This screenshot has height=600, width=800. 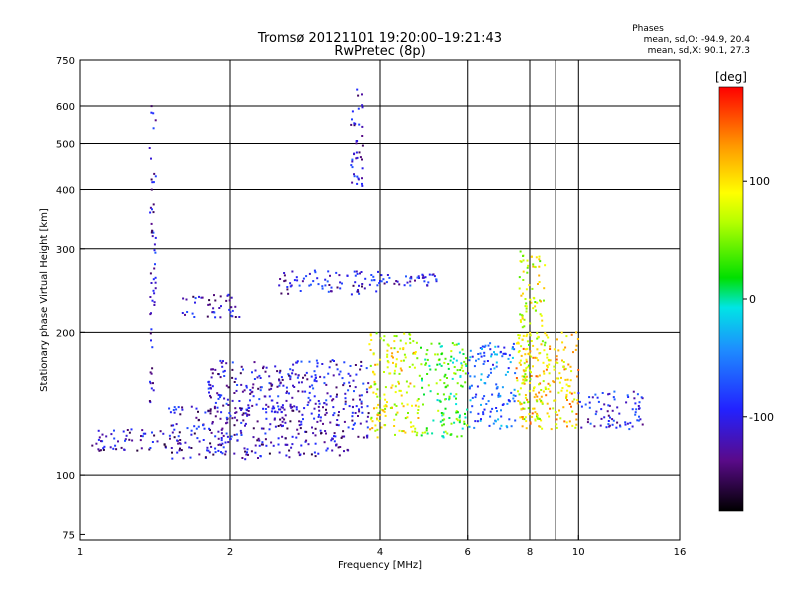 I want to click on x-tick-label: 8, so click(x=530, y=552).